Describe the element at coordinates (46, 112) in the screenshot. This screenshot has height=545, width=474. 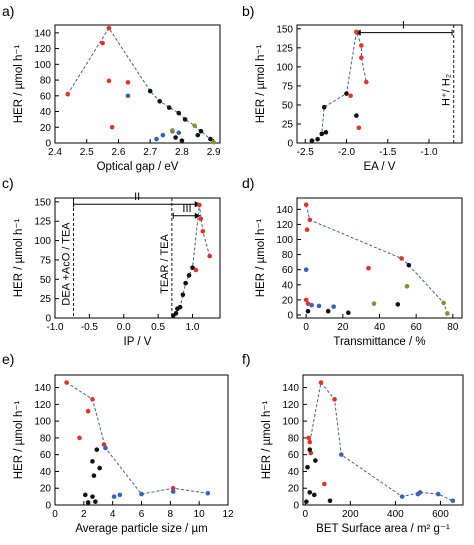
I see `y-tick-label: 40` at that location.